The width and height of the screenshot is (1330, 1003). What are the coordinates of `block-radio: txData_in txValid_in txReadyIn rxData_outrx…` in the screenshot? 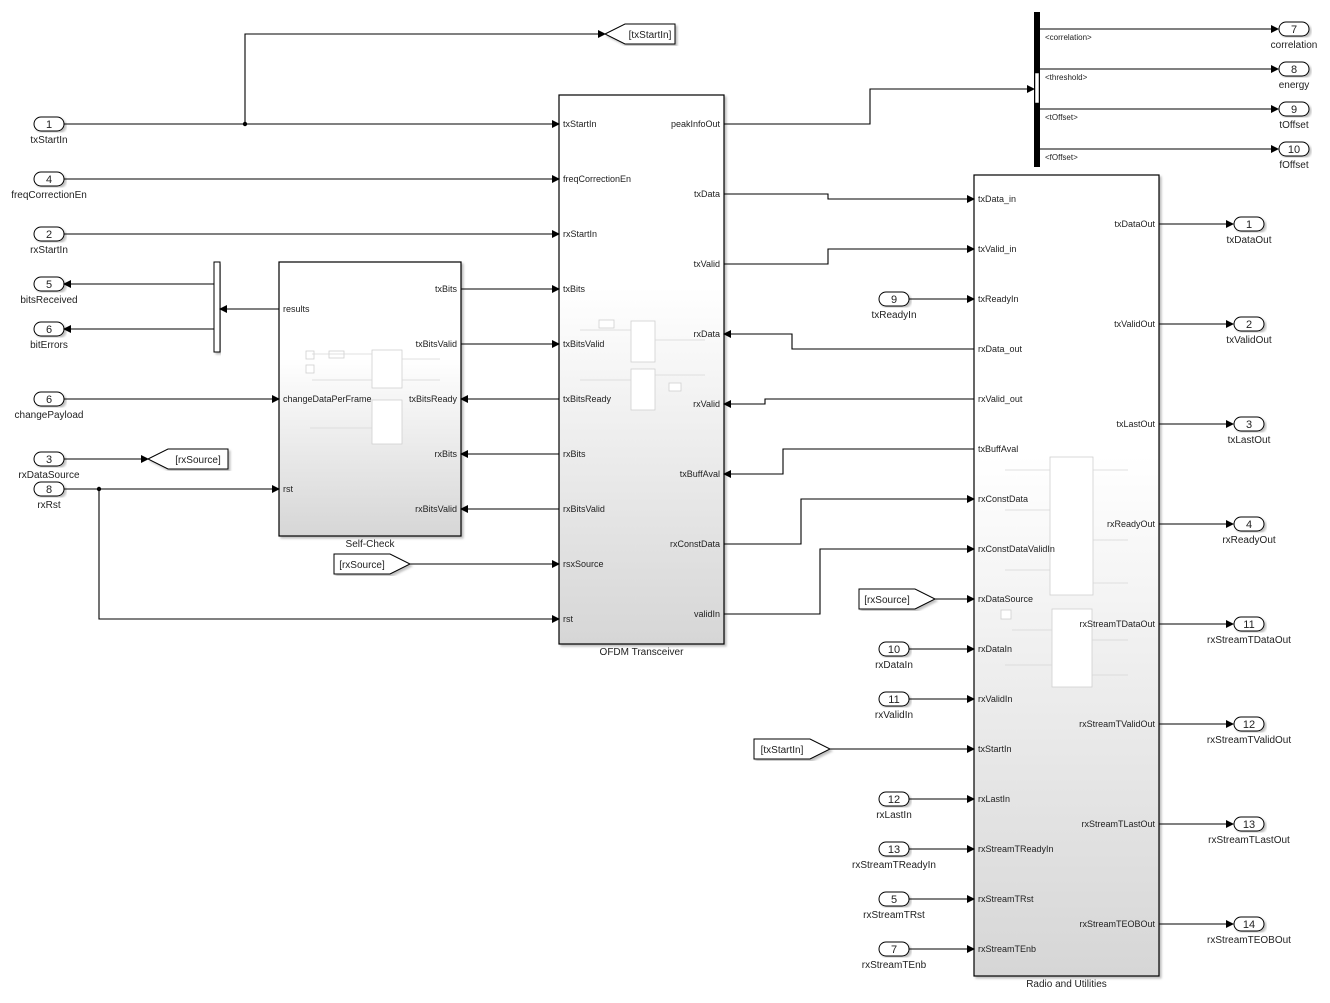 It's located at (1066, 582).